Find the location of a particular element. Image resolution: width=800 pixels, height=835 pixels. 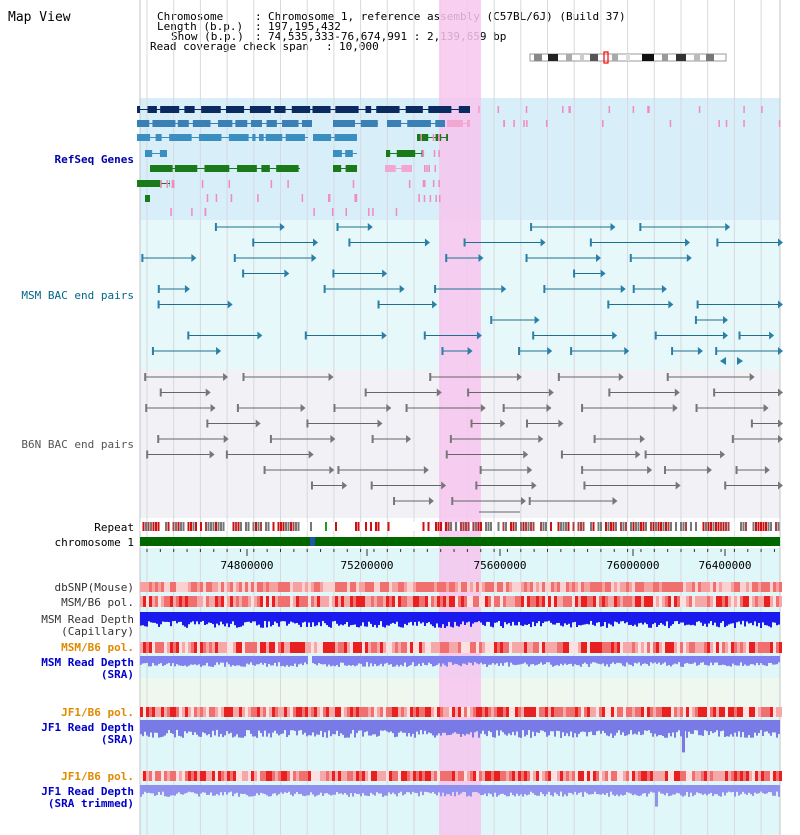

track-label-msm-depth-capillary: MSM Read Depth (Capillary) is located at coordinates (87, 625).